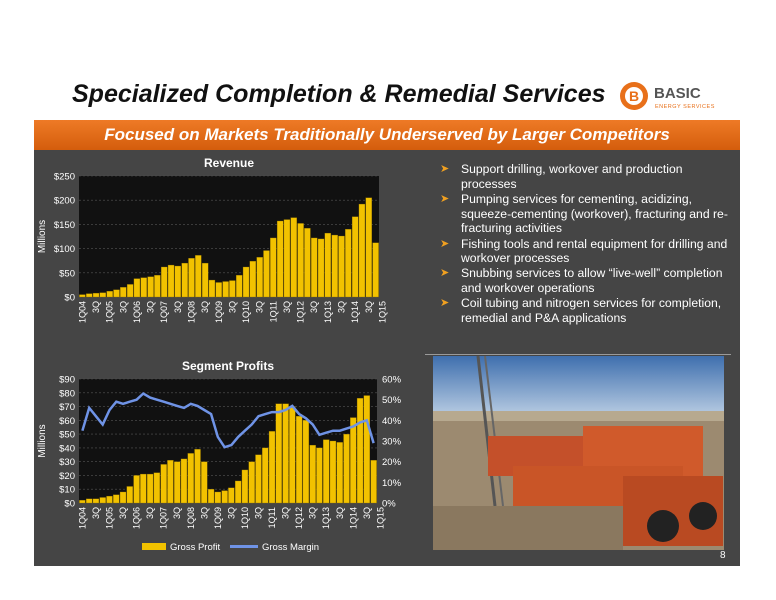 The image size is (776, 600). What do you see at coordinates (67, 380) in the screenshot?
I see `y-tick-label: $90` at bounding box center [67, 380].